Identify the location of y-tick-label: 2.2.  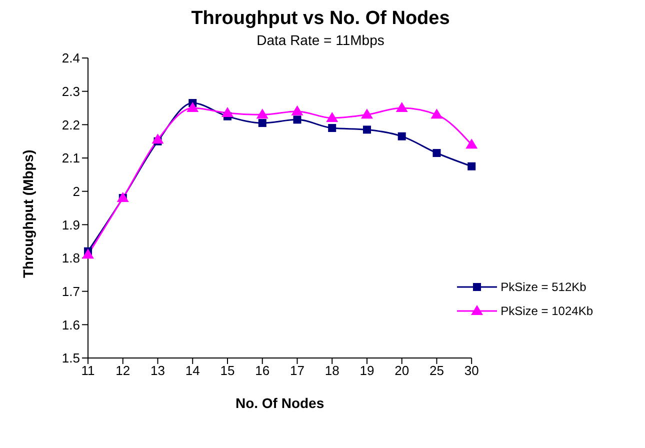
(71, 124).